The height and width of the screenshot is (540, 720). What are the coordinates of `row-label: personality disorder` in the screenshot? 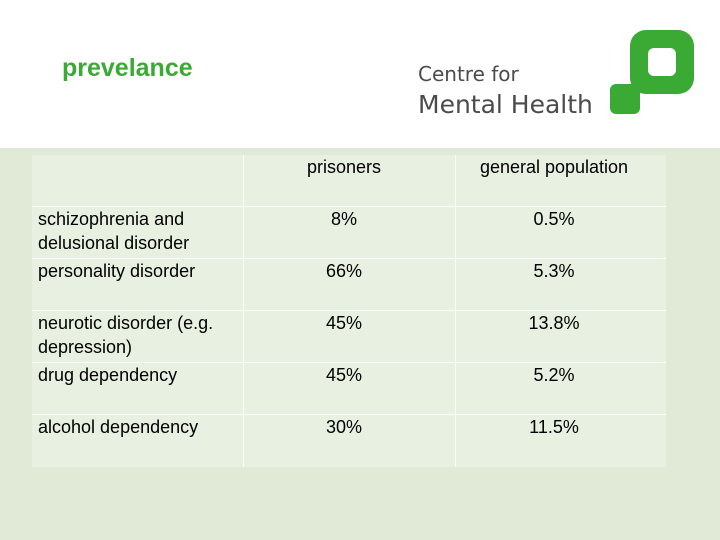 It's located at (117, 271).